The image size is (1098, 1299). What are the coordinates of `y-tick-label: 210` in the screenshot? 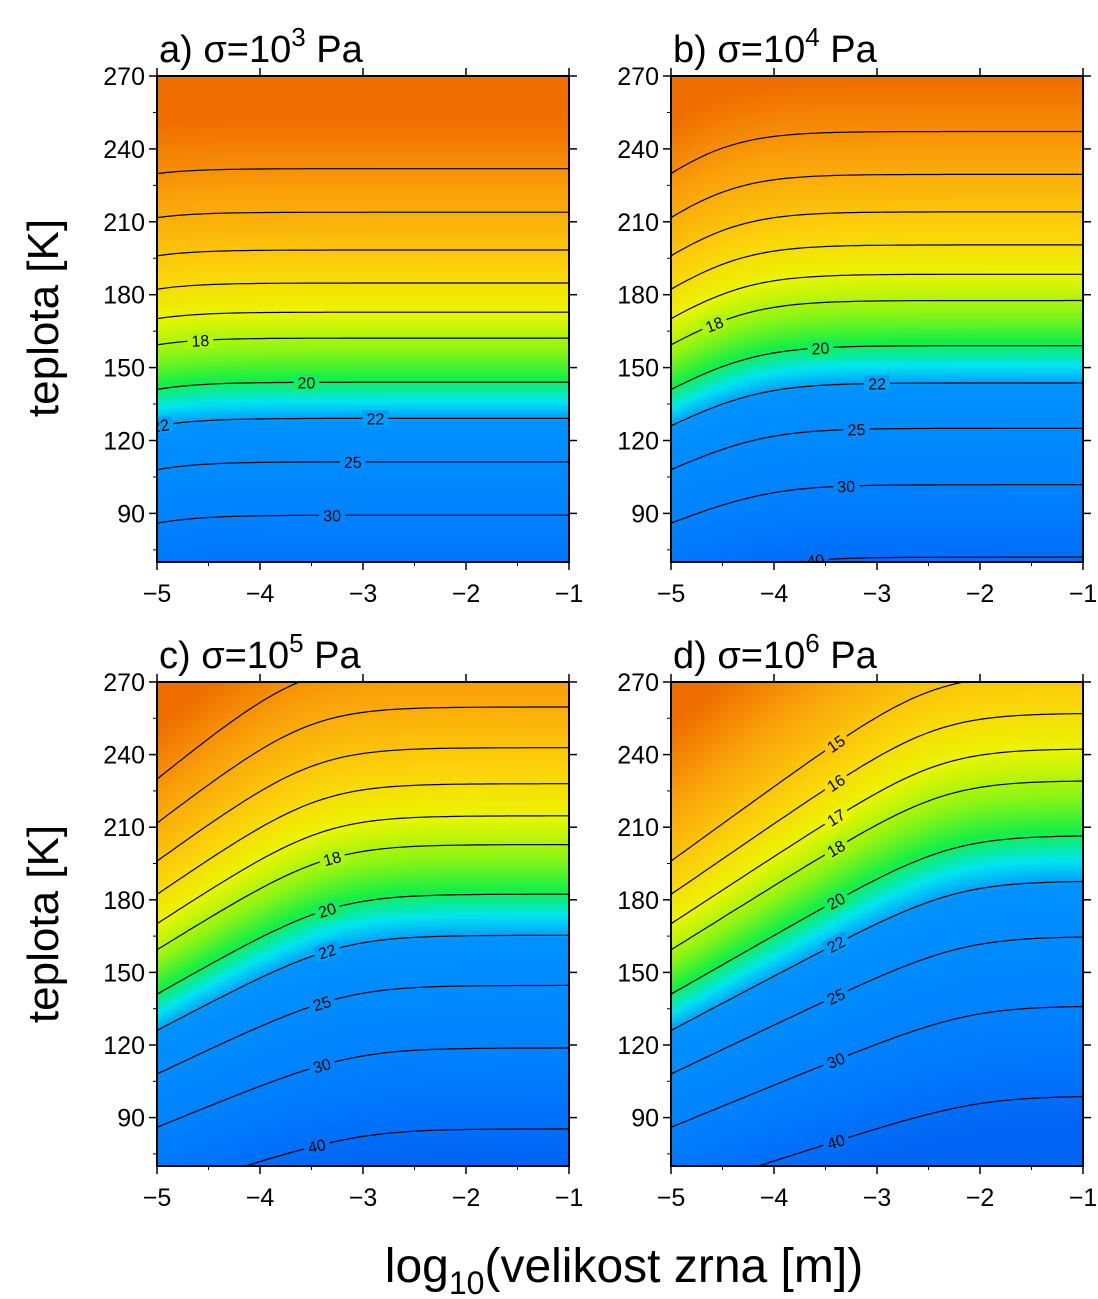 It's located at (638, 828).